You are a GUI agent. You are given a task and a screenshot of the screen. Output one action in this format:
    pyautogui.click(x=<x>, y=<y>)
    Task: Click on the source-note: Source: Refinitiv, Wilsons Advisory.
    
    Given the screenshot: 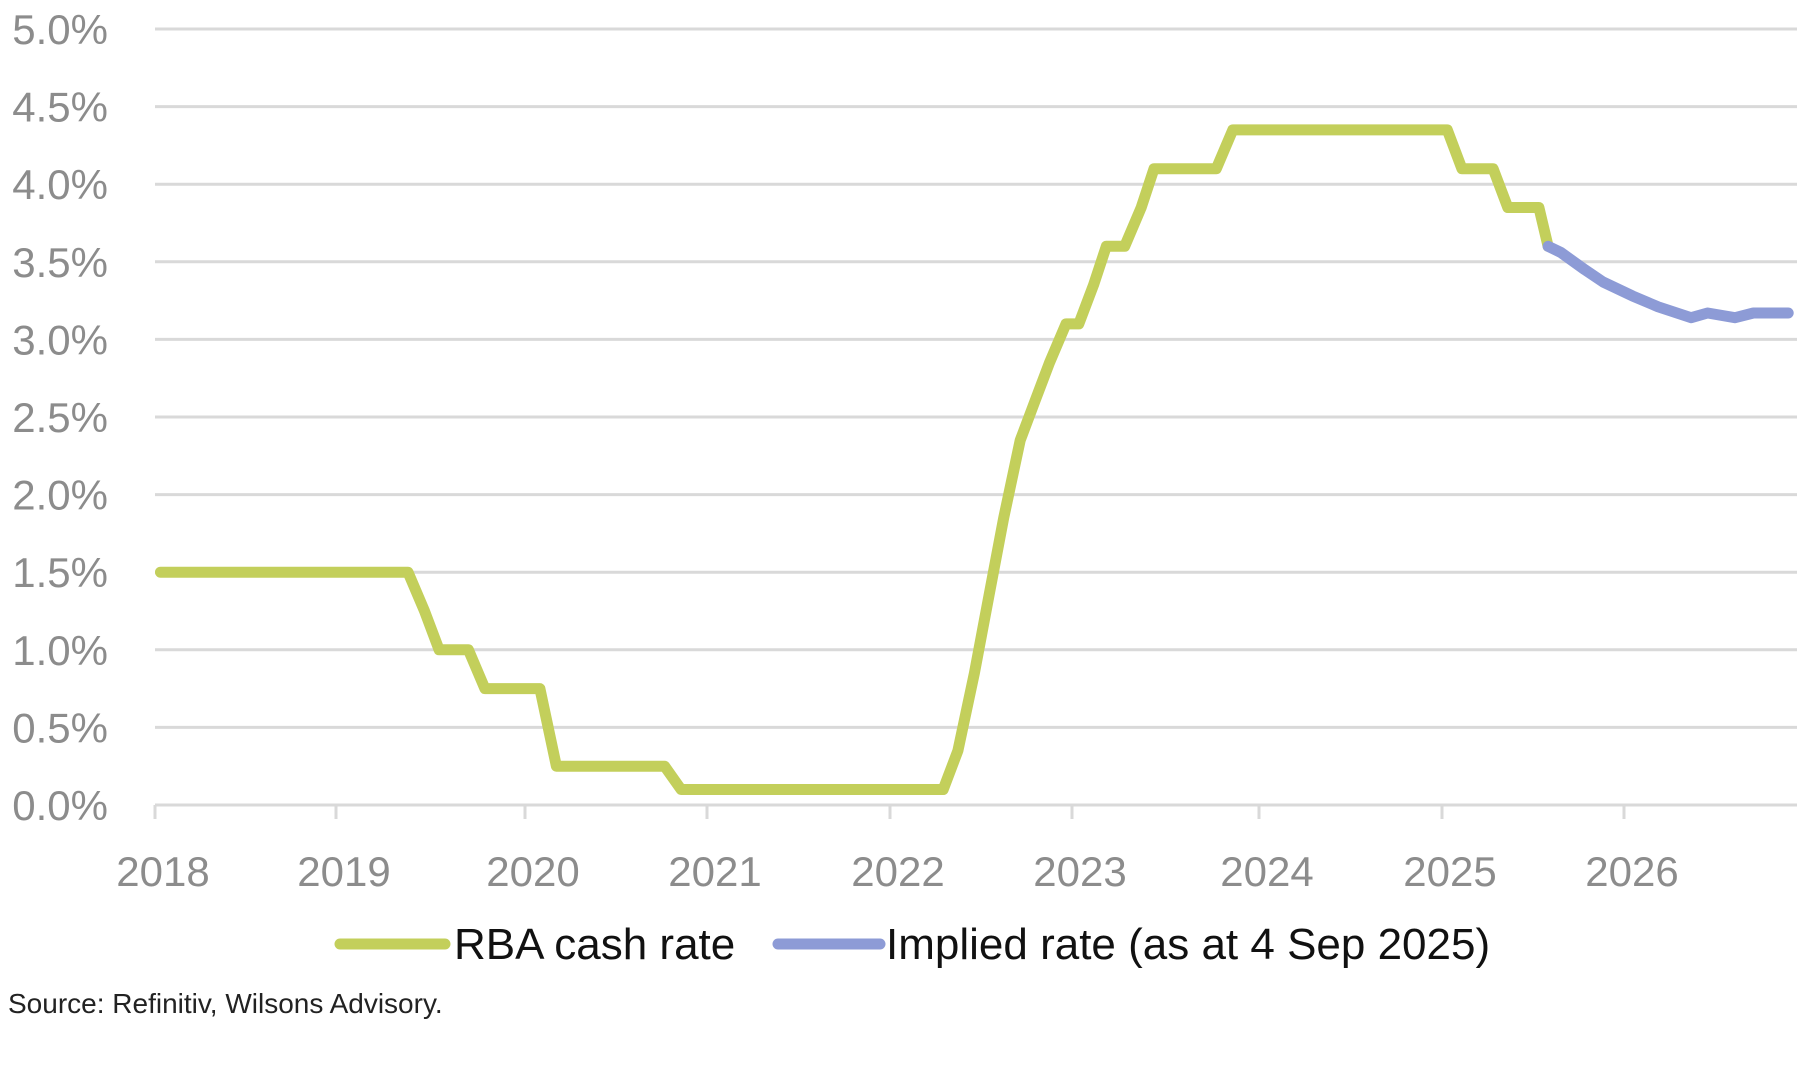 What is the action you would take?
    pyautogui.click(x=225, y=1003)
    